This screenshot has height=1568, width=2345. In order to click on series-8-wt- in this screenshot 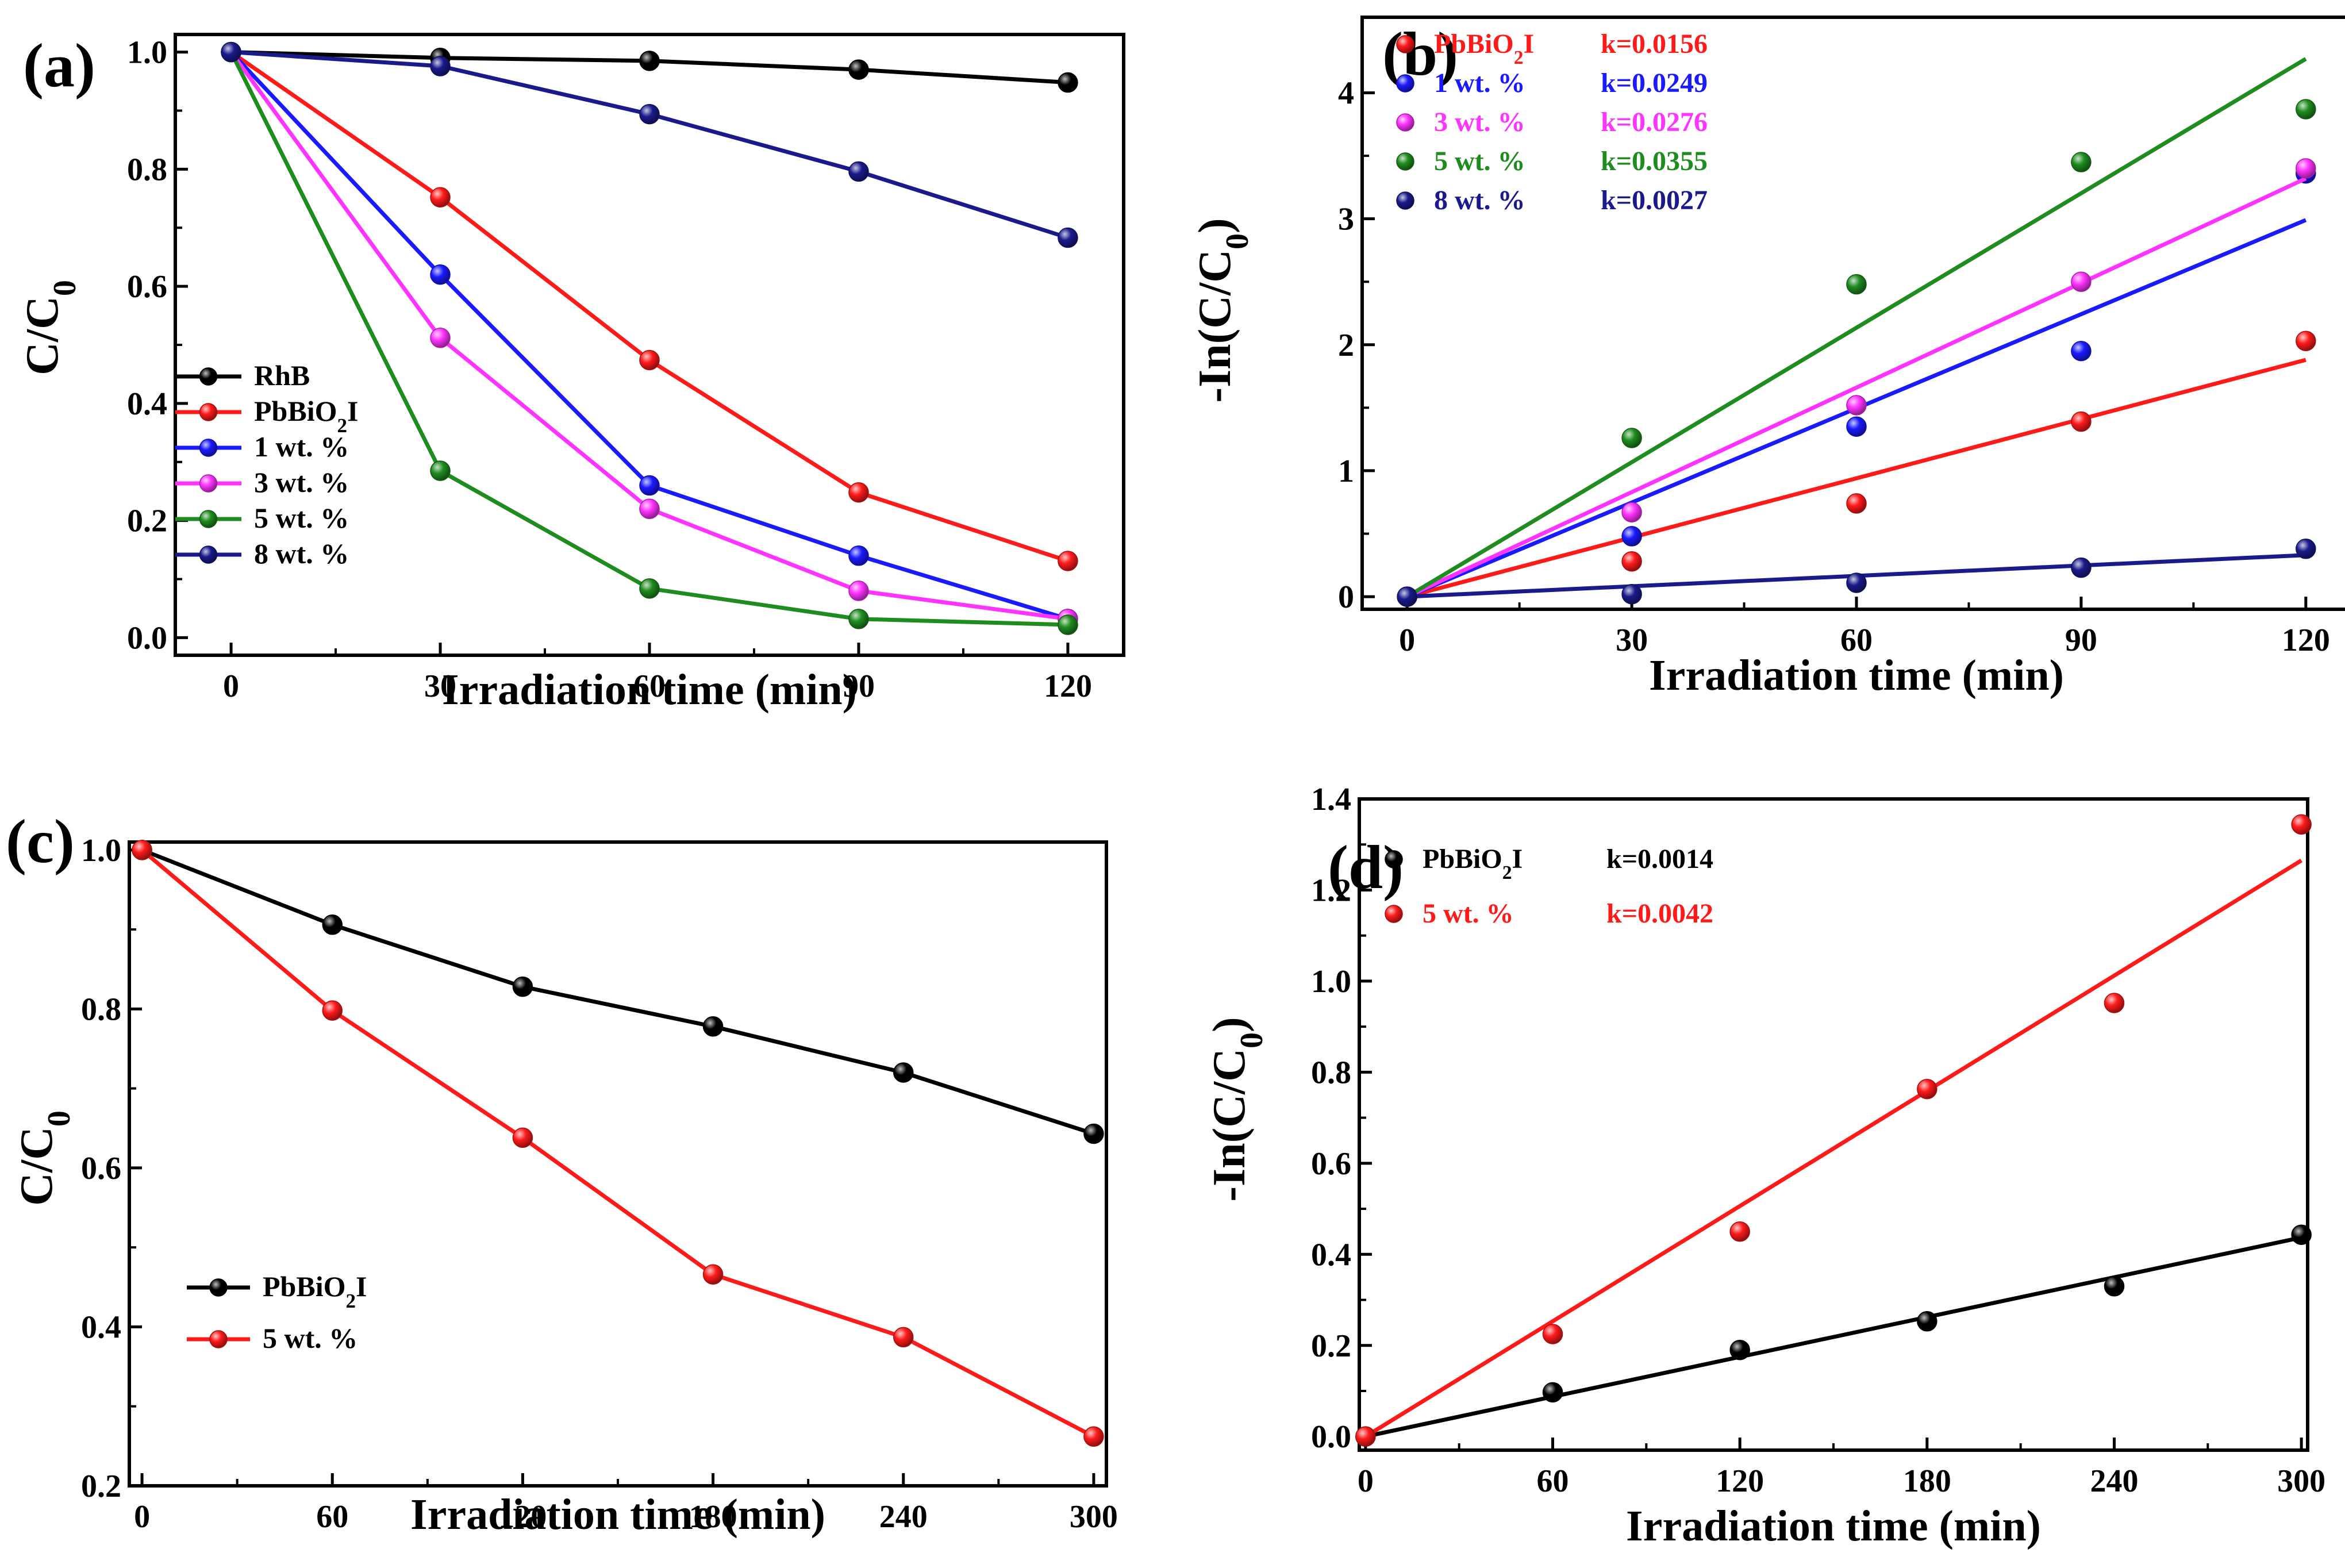, I will do `click(649, 145)`.